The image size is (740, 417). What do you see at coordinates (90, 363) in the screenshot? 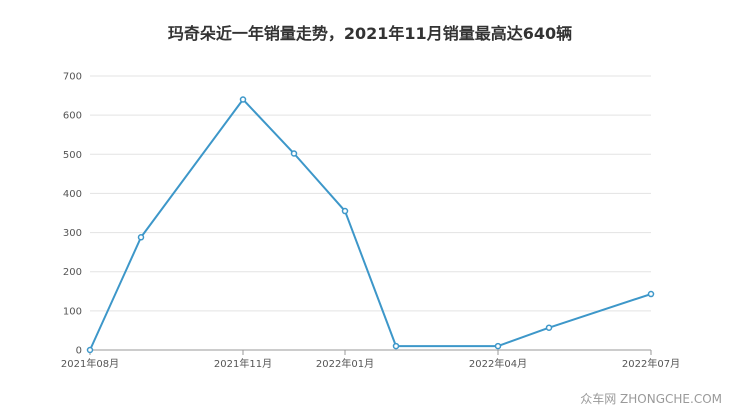
I see `x-tick-label: 2021年08月` at bounding box center [90, 363].